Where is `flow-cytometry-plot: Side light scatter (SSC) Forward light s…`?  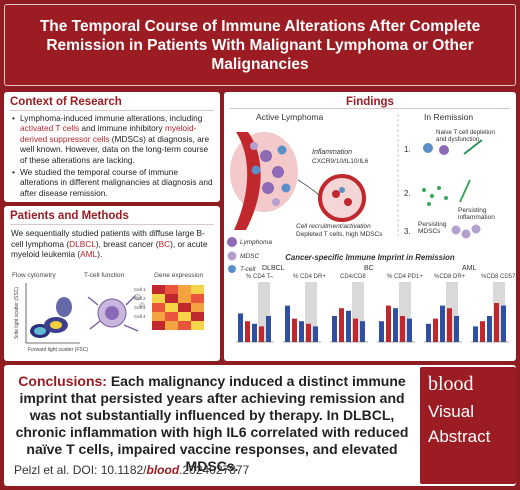
flow-cytometry-plot: Side light scatter (SSC) Forward light s… is located at coordinates (51, 318).